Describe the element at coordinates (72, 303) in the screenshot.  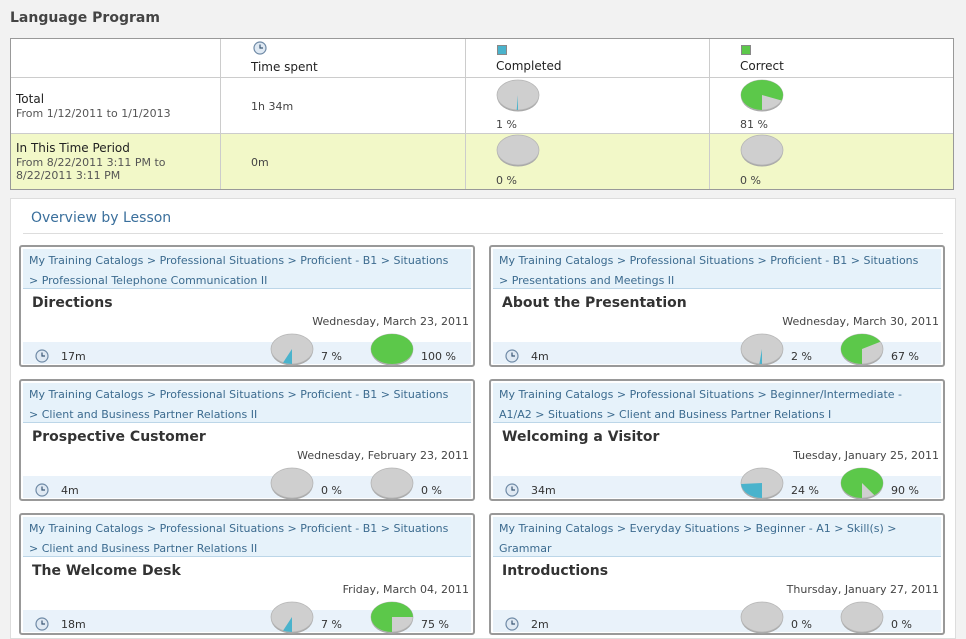
I see `lesson-title: Directions` at that location.